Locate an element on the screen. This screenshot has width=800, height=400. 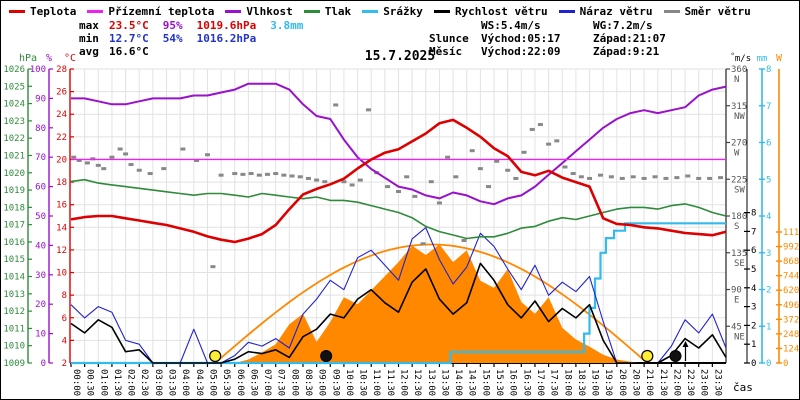
axis-label: 3 is located at coordinates (753, 308).